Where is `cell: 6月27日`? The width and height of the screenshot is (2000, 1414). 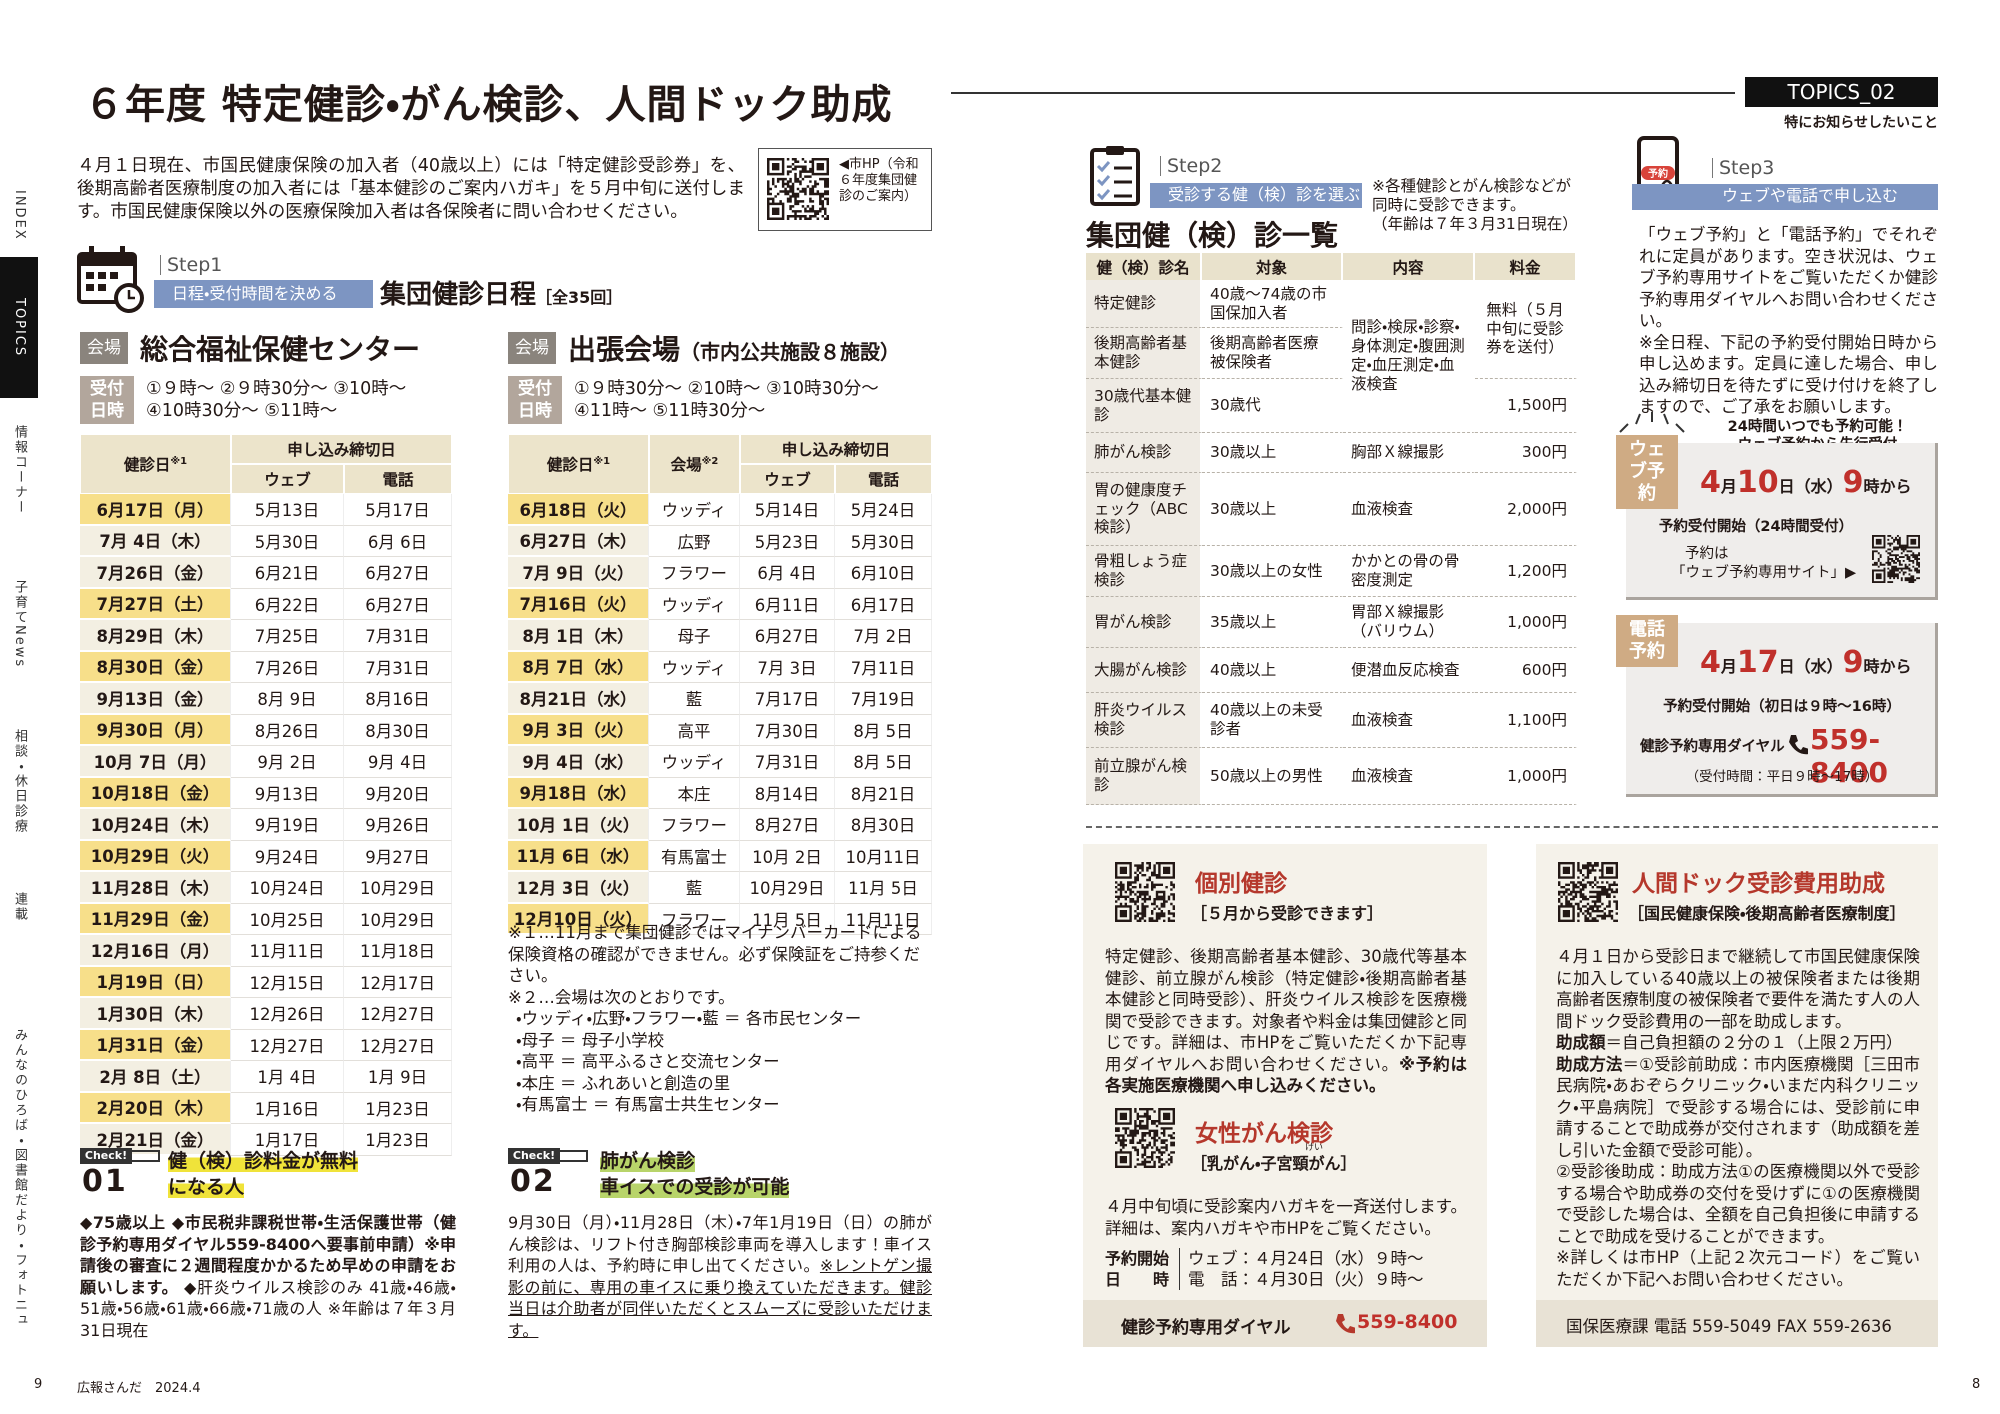
cell: 6月27日 is located at coordinates (787, 636).